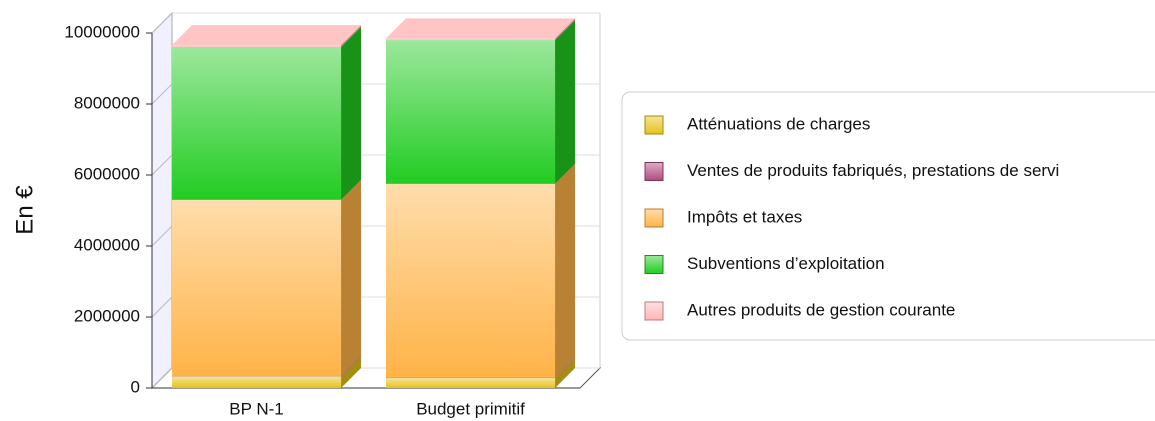 This screenshot has height=421, width=1155. Describe the element at coordinates (135, 386) in the screenshot. I see `y-tick-label: 0` at that location.